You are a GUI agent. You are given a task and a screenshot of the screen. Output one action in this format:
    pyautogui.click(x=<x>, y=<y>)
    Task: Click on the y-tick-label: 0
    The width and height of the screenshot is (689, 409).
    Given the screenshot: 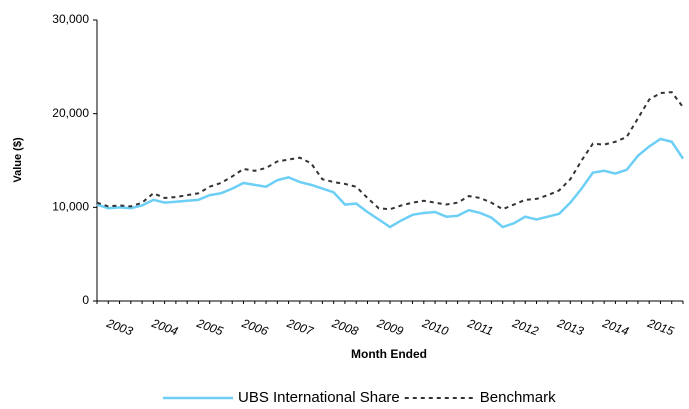 What is the action you would take?
    pyautogui.click(x=85, y=300)
    